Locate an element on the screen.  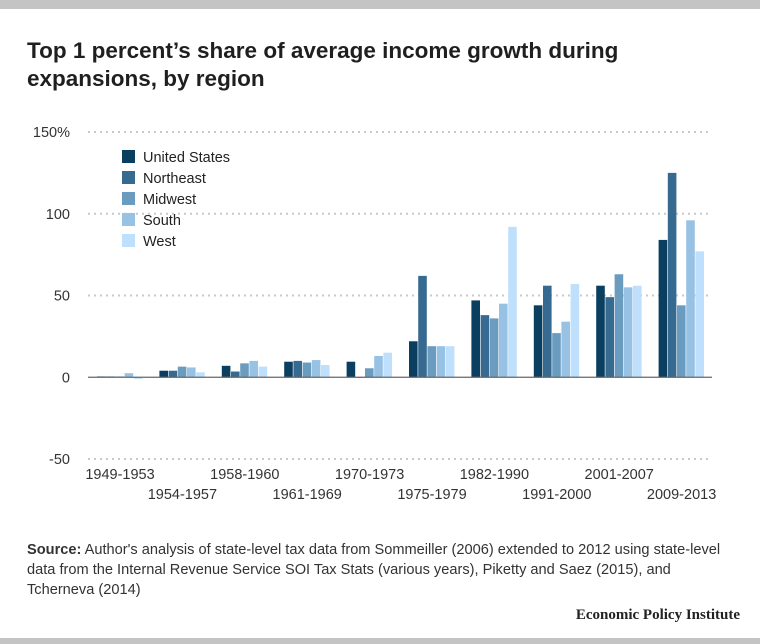
x-tick-label: 1958-1960 is located at coordinates (244, 475).